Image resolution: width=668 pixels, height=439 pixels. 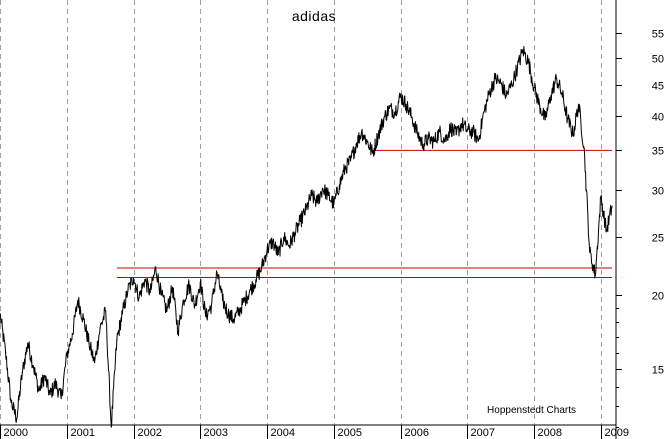 I want to click on chart-credit: Hoppenstedt Charts, so click(x=531, y=410).